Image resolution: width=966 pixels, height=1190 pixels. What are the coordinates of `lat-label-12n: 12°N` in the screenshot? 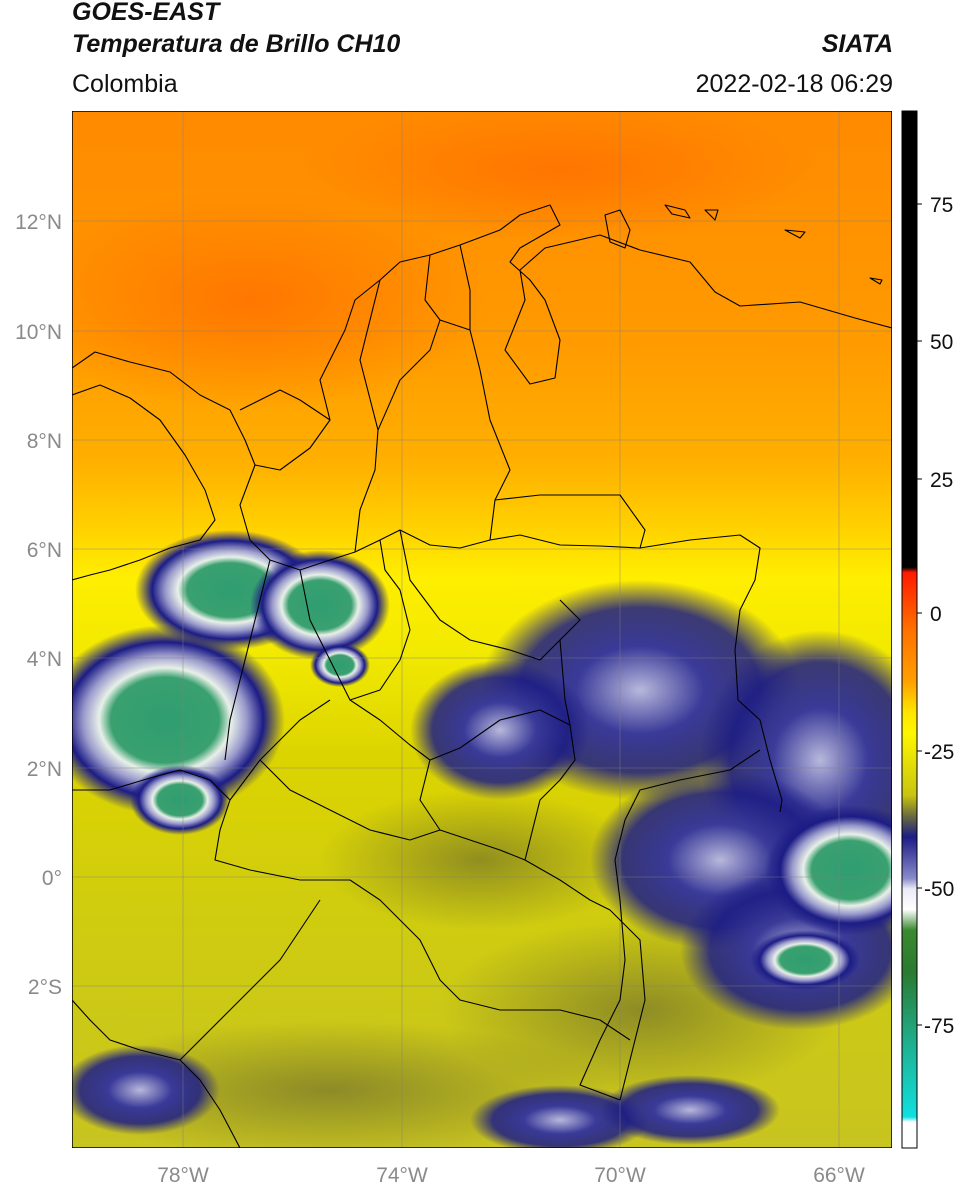 It's located at (38, 222).